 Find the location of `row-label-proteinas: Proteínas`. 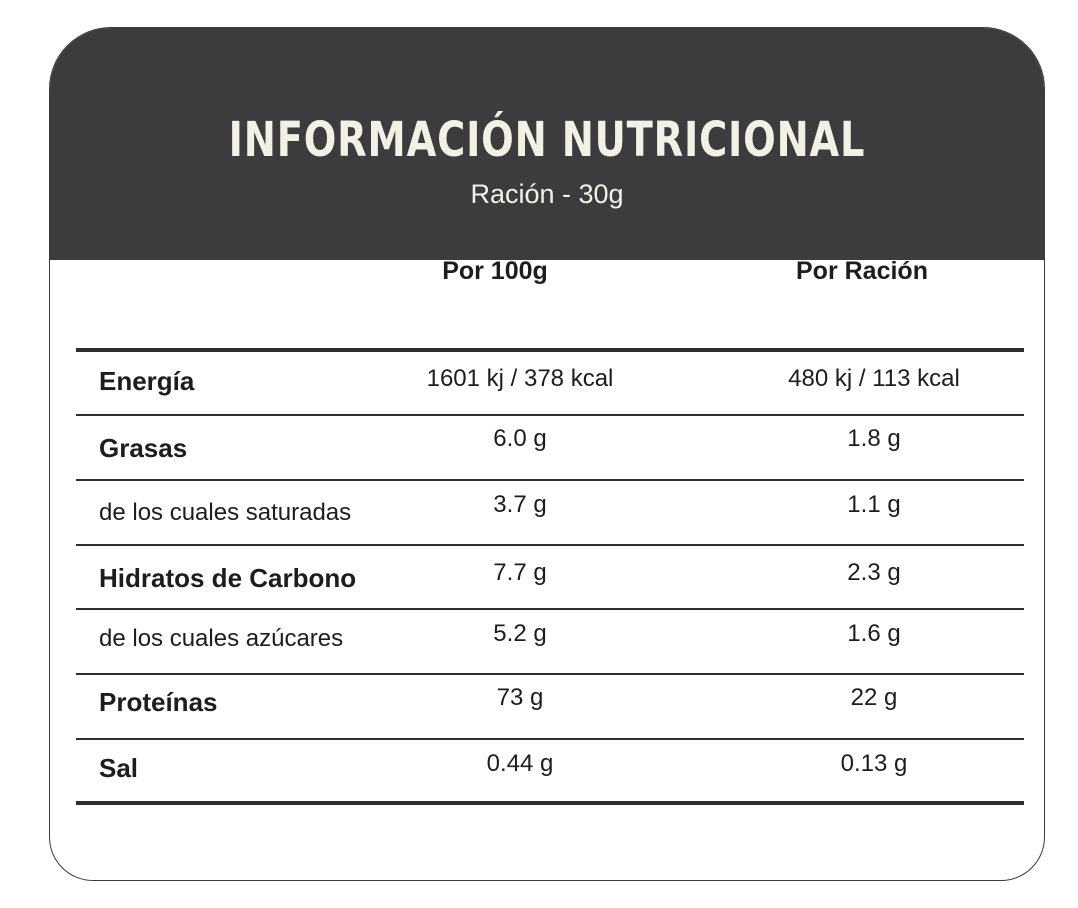

row-label-proteinas: Proteínas is located at coordinates (158, 702).